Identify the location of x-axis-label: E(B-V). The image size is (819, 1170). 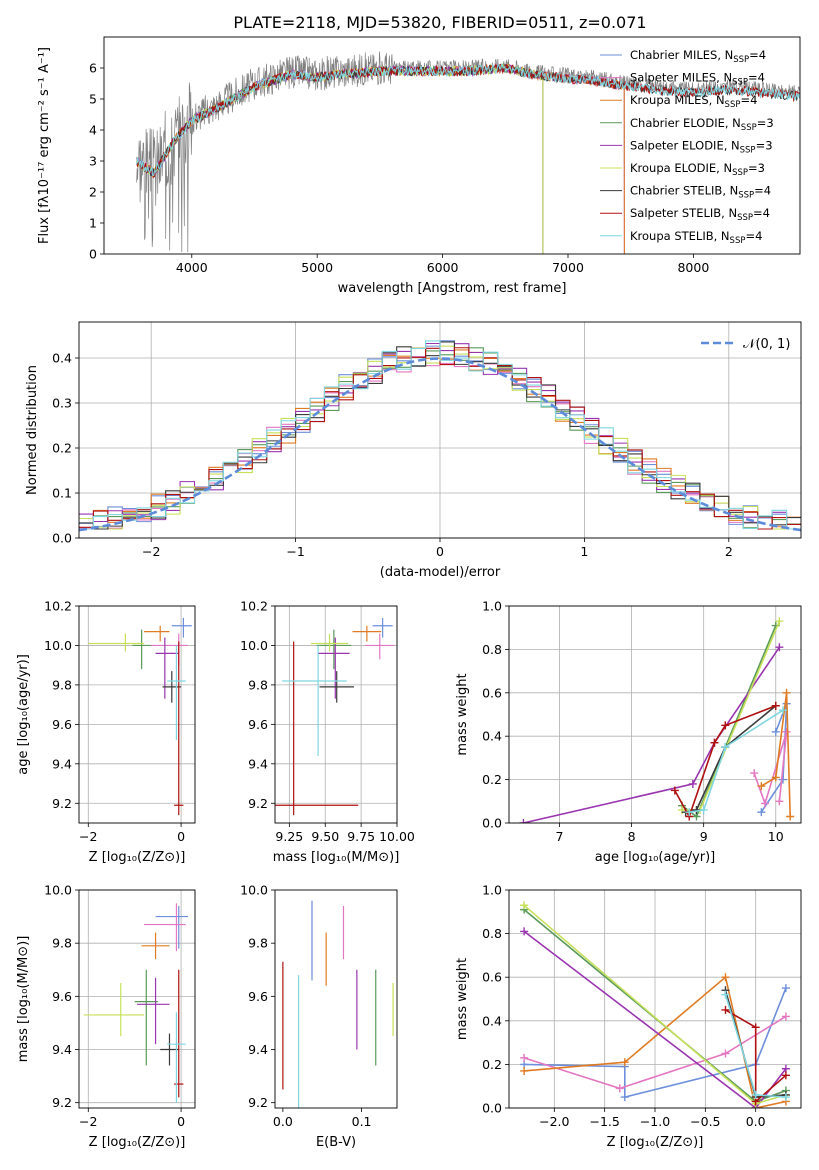
(336, 1142).